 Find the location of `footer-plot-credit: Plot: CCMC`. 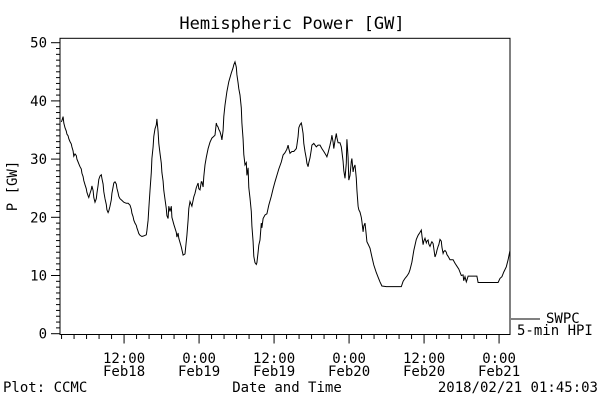

footer-plot-credit: Plot: CCMC is located at coordinates (45, 388).